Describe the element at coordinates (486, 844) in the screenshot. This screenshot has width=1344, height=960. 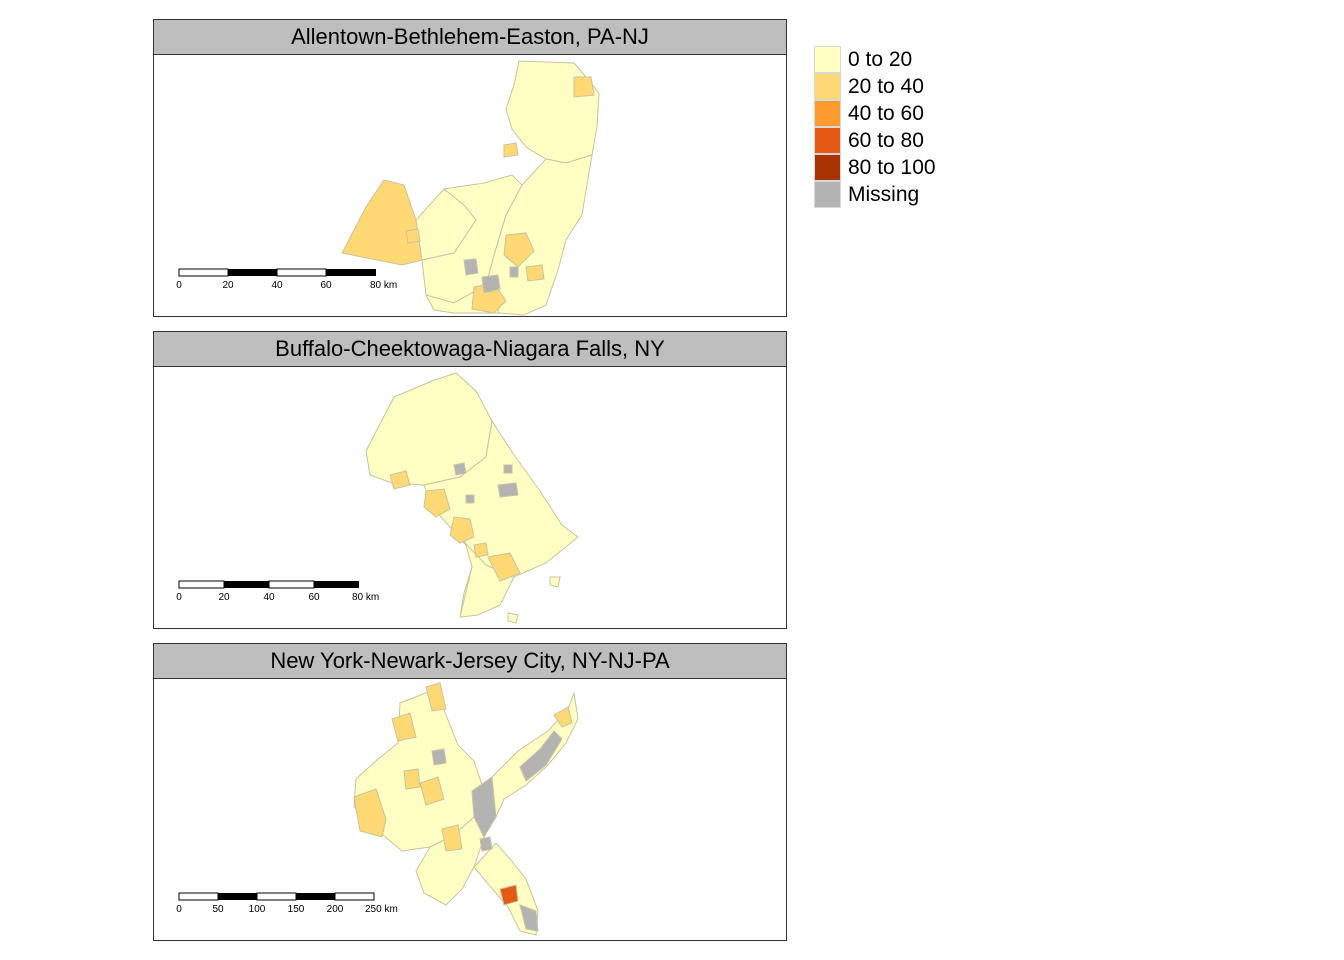
I see `region-gray-b` at that location.